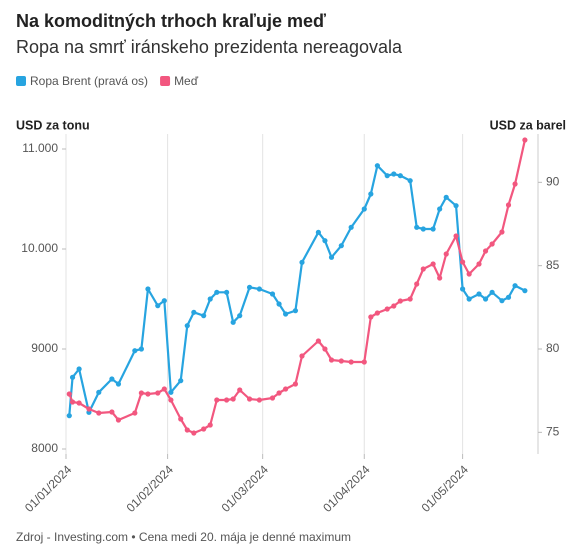 Image resolution: width=580 pixels, height=551 pixels. I want to click on x-tick-label: 01/01/2024, so click(48, 488).